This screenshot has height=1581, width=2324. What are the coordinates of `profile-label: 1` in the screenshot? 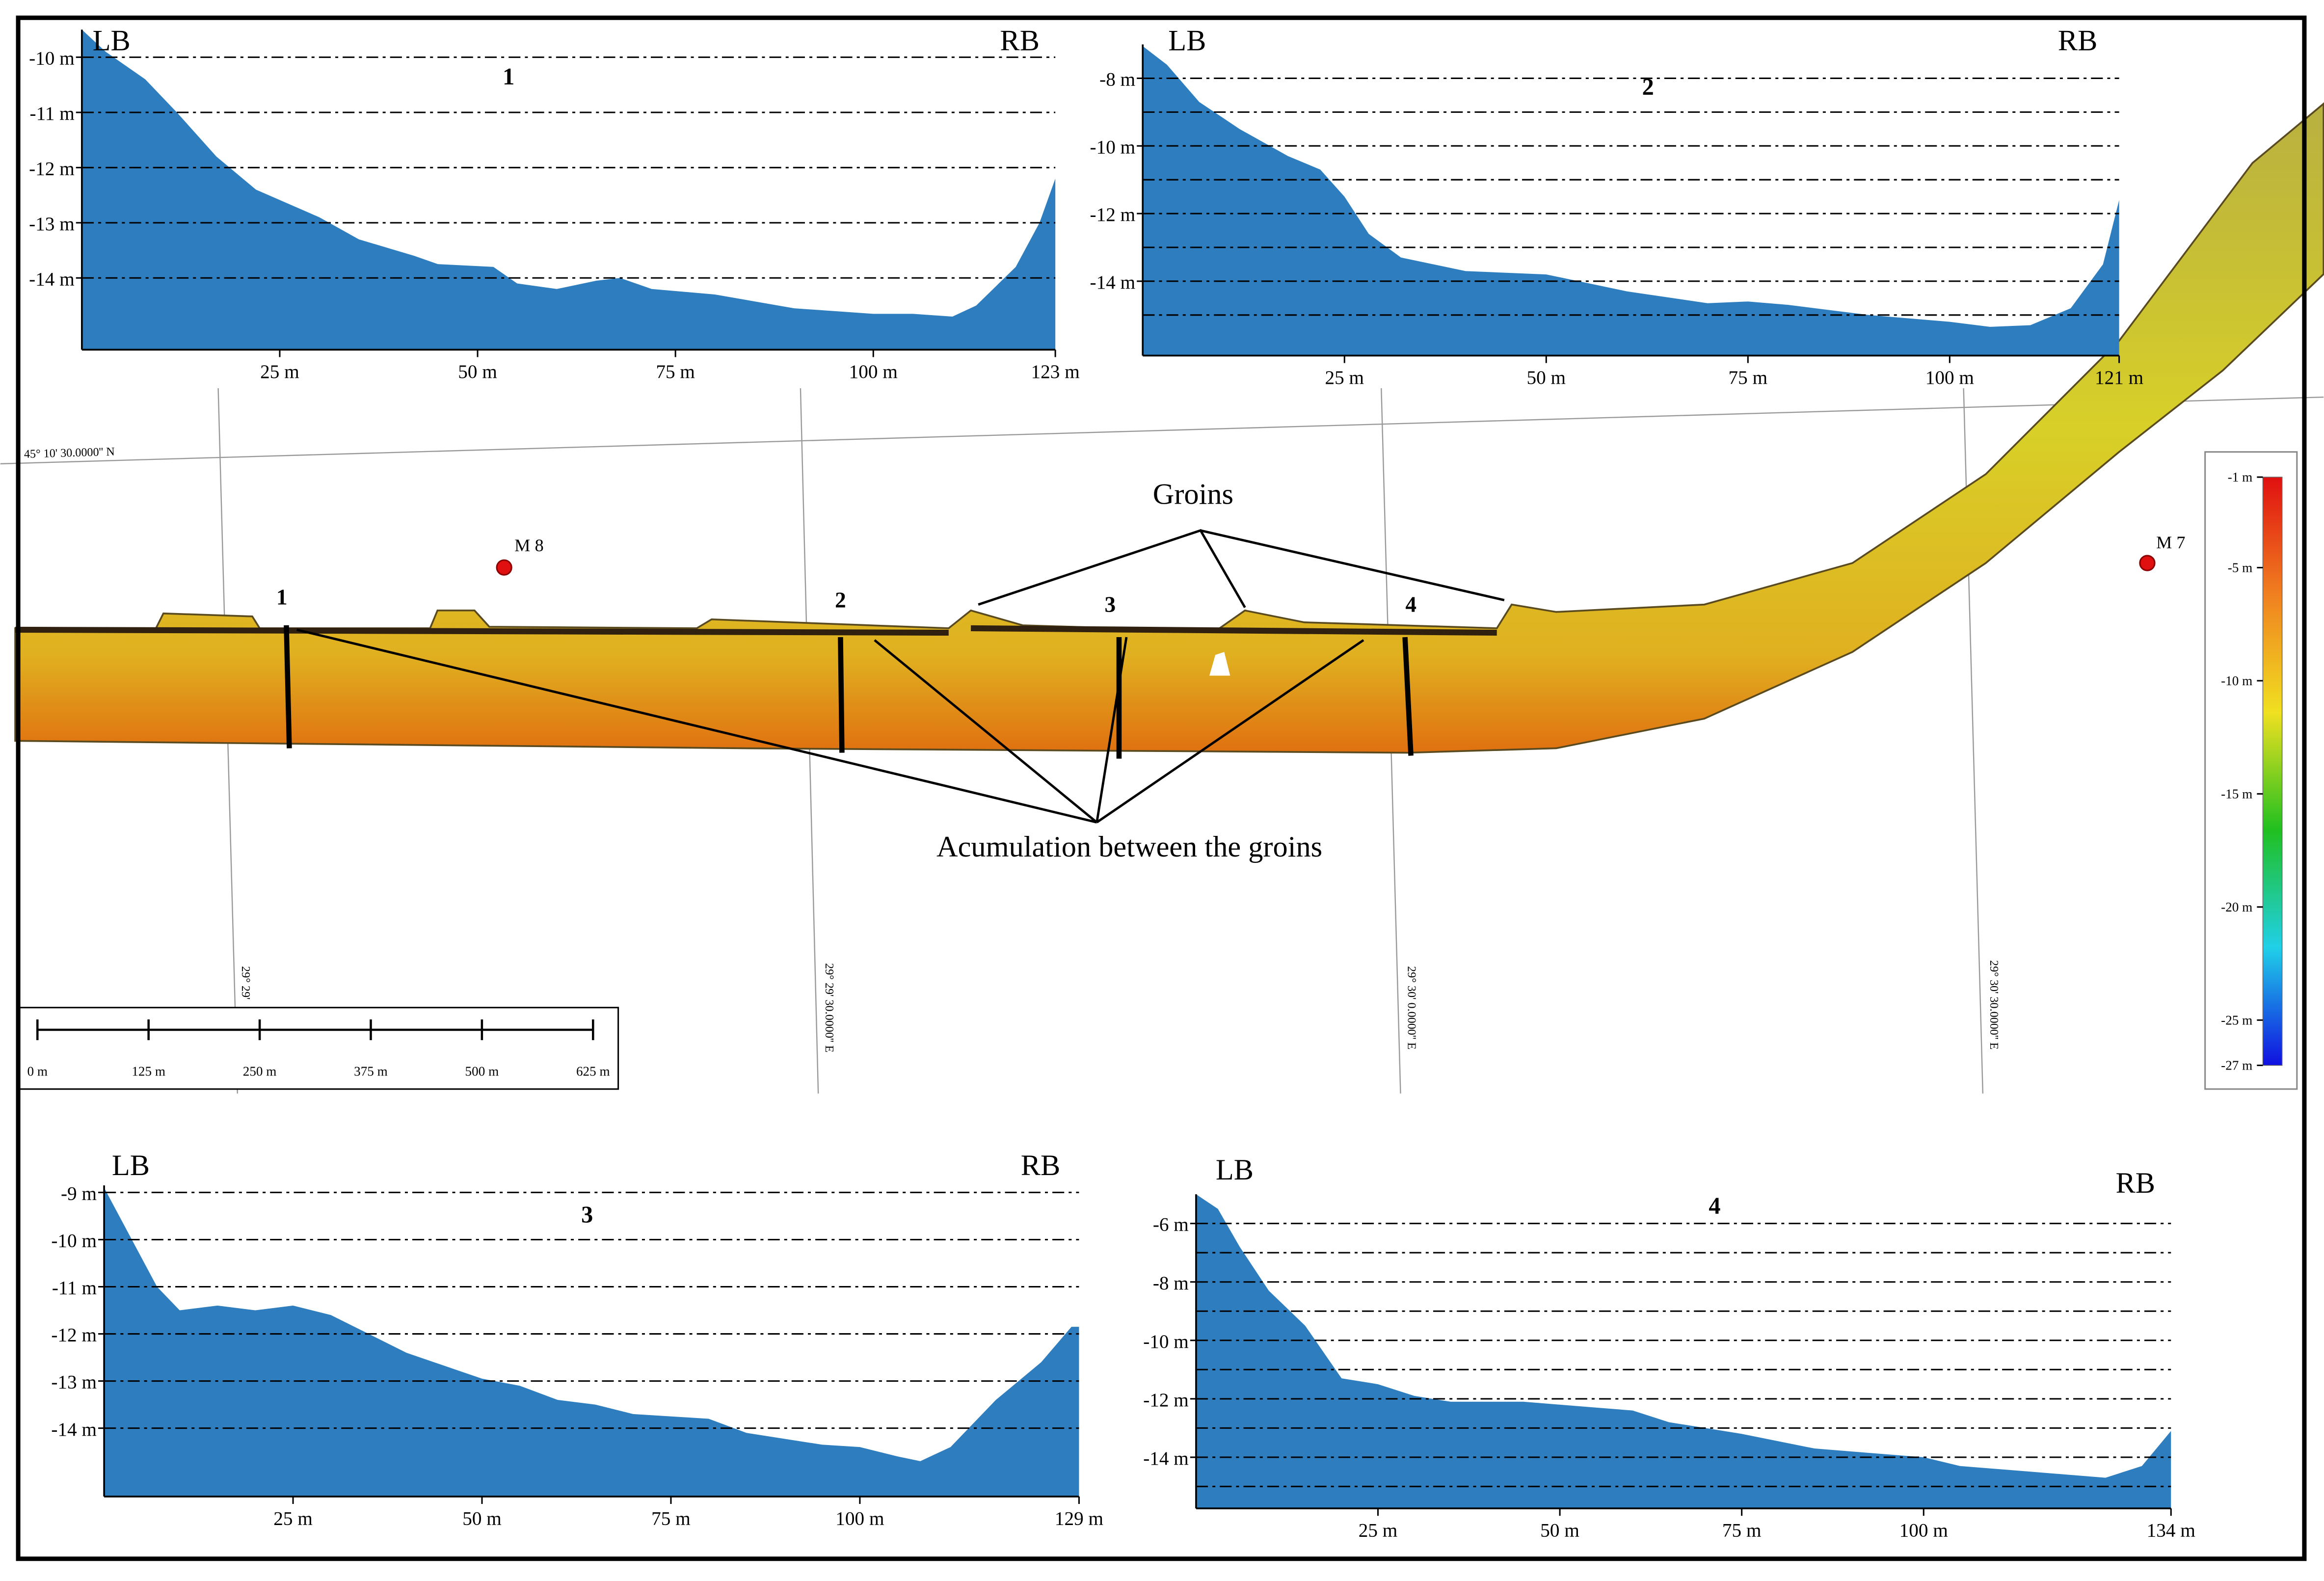 It's located at (282, 597).